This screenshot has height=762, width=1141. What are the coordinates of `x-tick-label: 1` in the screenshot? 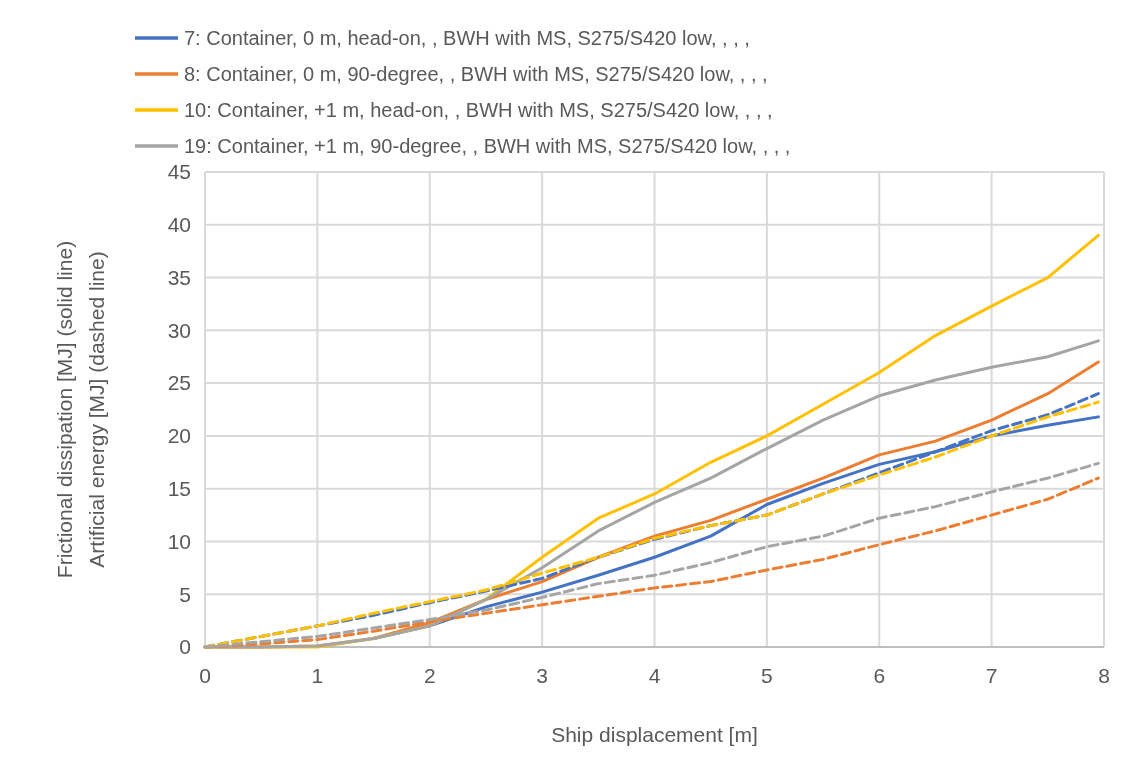 It's located at (317, 675).